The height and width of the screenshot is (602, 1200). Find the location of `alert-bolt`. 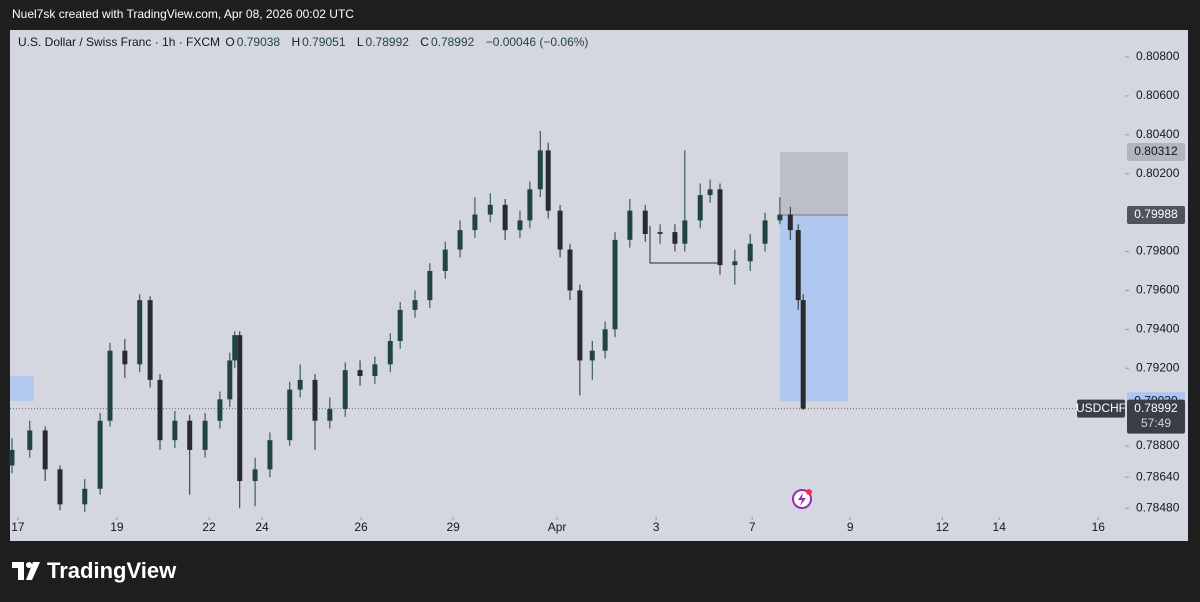

alert-bolt is located at coordinates (802, 499).